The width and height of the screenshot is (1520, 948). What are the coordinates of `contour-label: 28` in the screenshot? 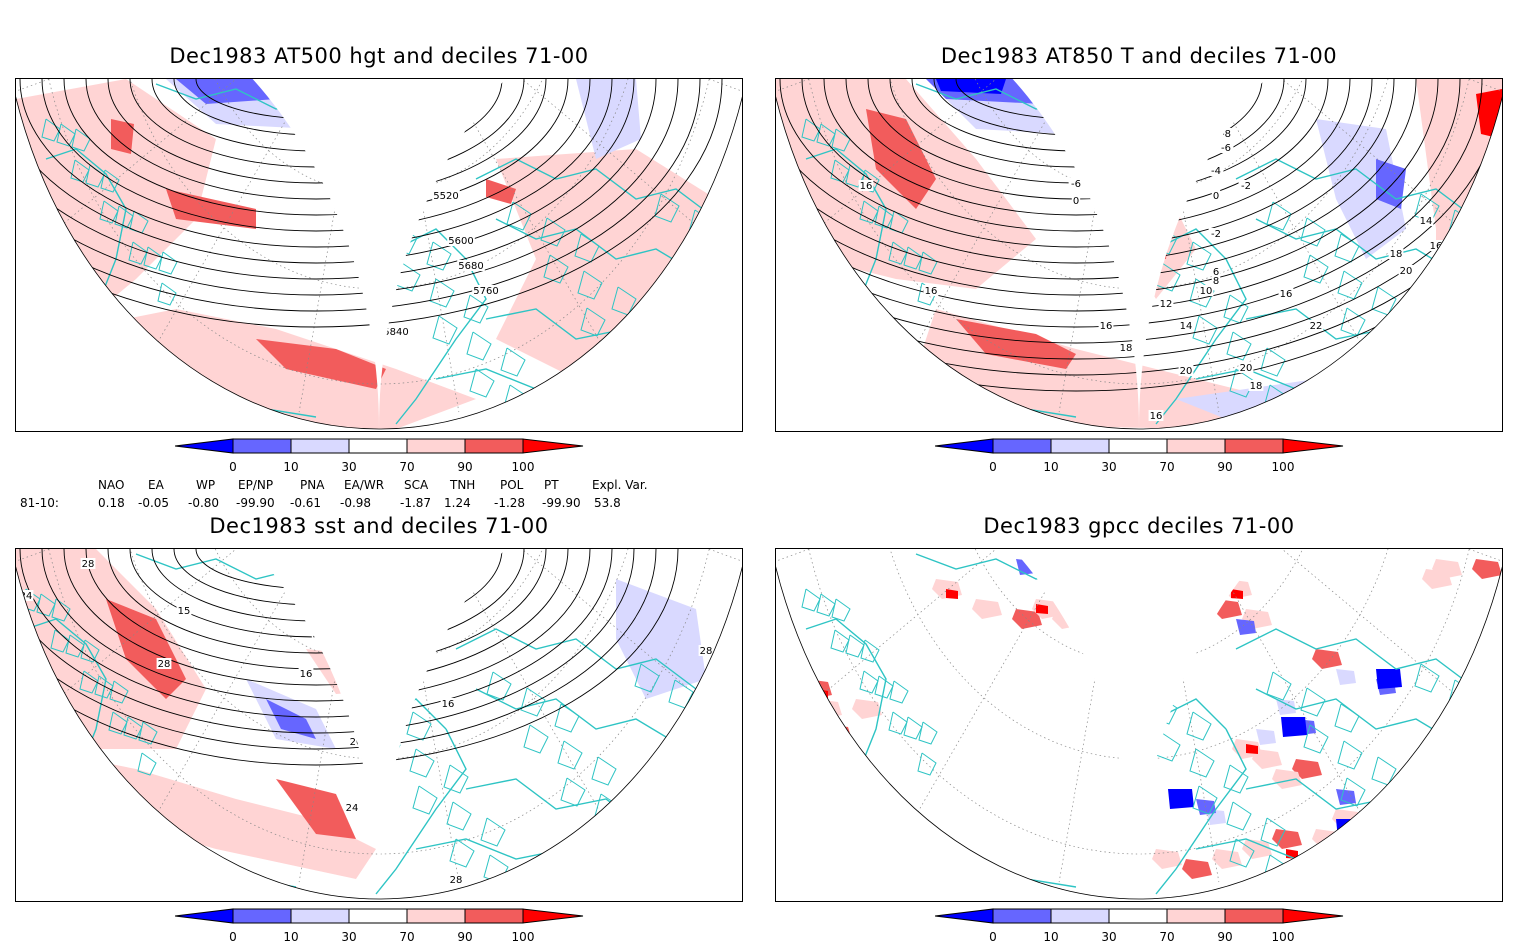 It's located at (88, 564).